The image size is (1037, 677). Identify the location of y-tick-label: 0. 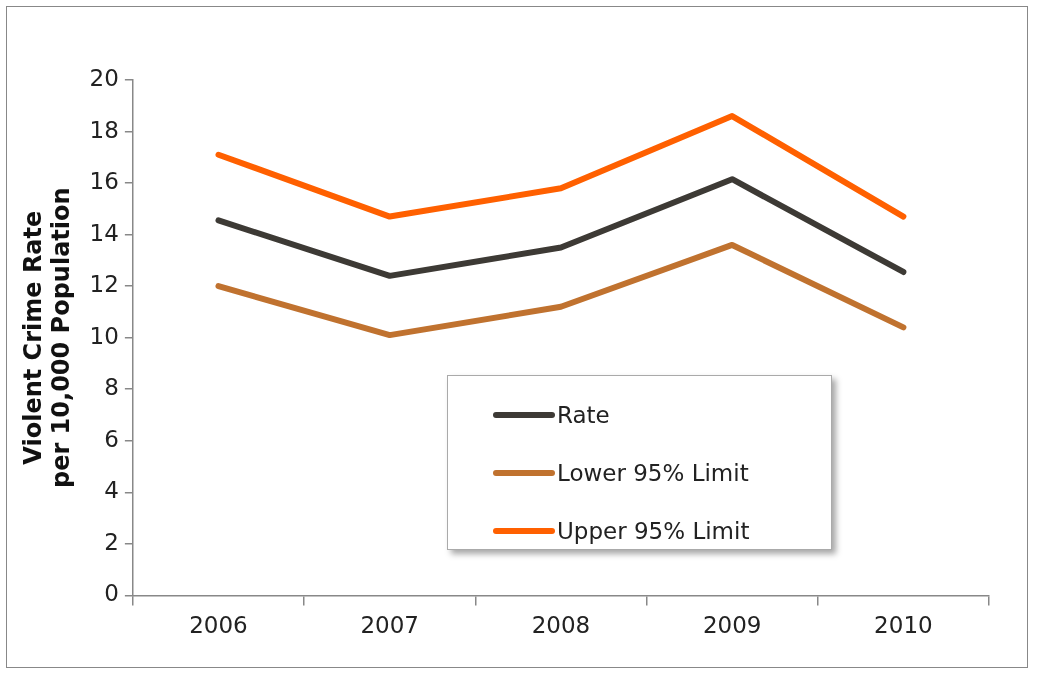
(111, 593).